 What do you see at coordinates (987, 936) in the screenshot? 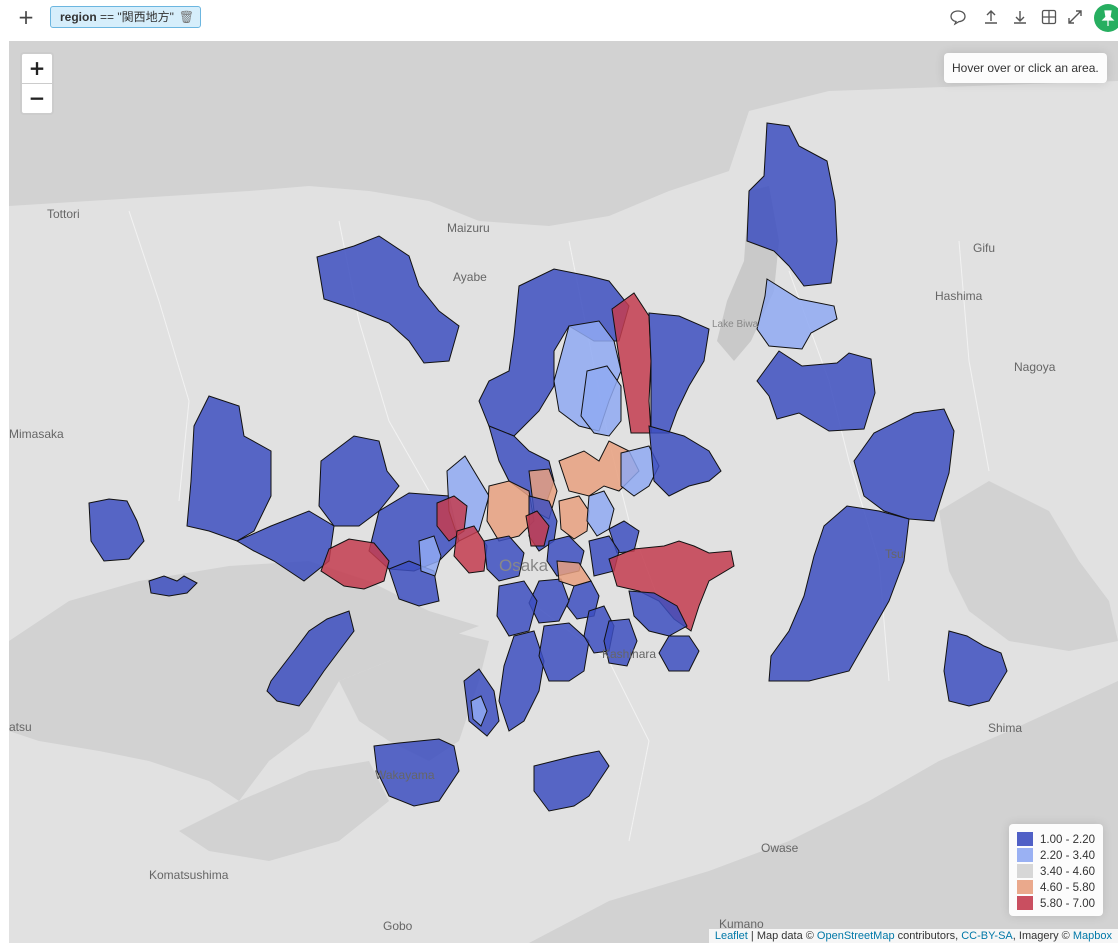
I see `license-link: CC-BY-SA` at bounding box center [987, 936].